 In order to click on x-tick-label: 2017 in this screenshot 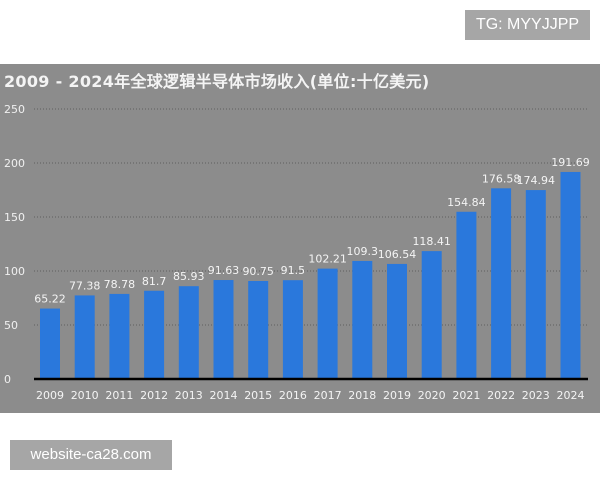, I will do `click(328, 395)`.